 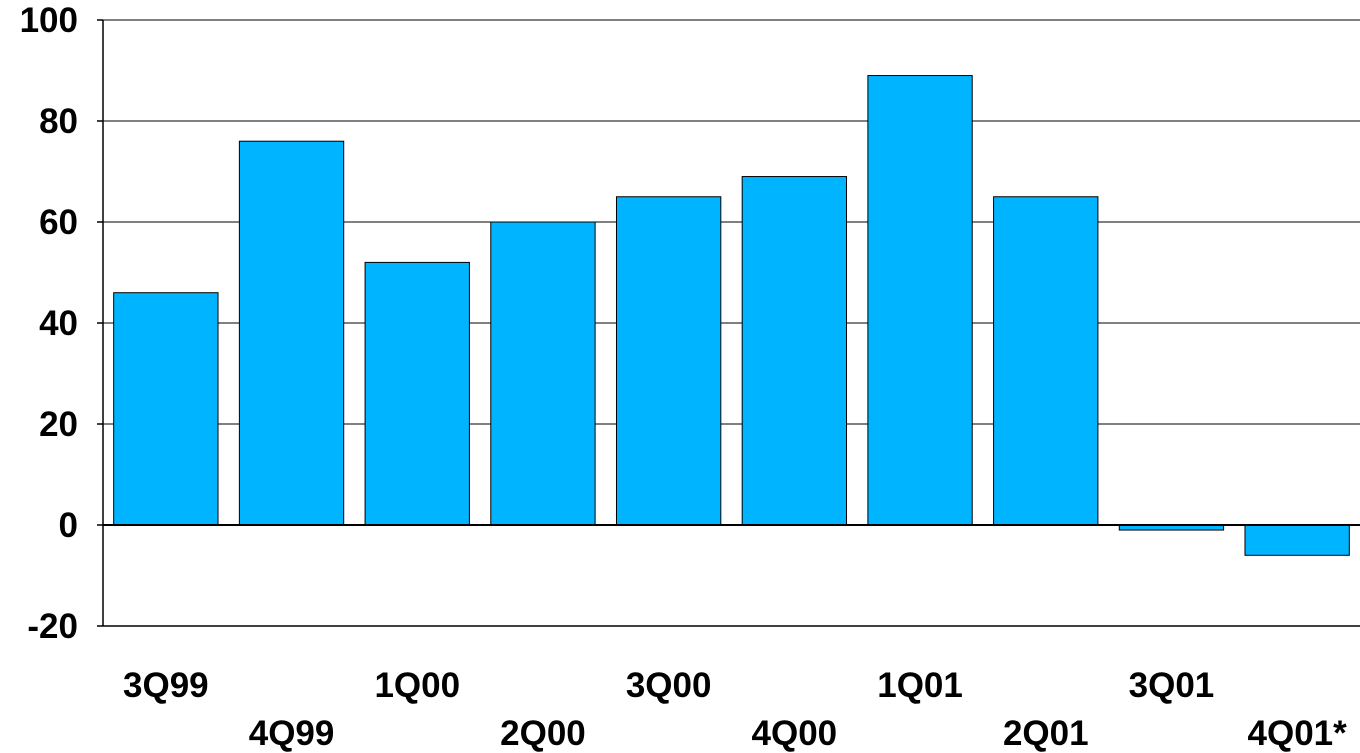 I want to click on y-tick-label: 40, so click(x=58, y=323).